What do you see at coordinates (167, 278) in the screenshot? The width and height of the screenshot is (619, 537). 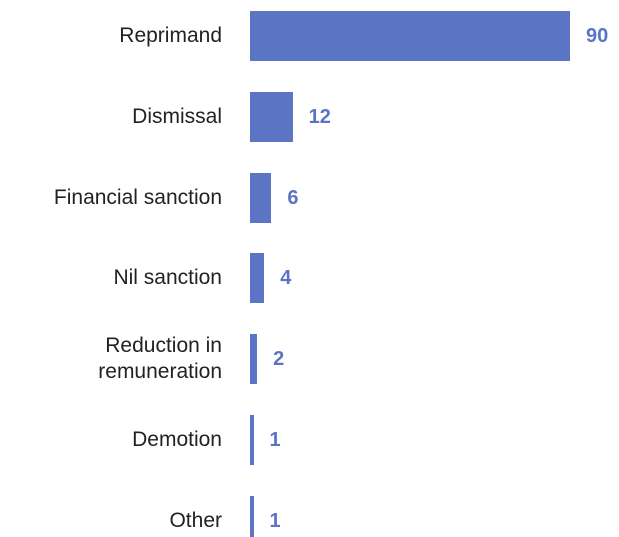 I see `category-label: Nil sanction` at bounding box center [167, 278].